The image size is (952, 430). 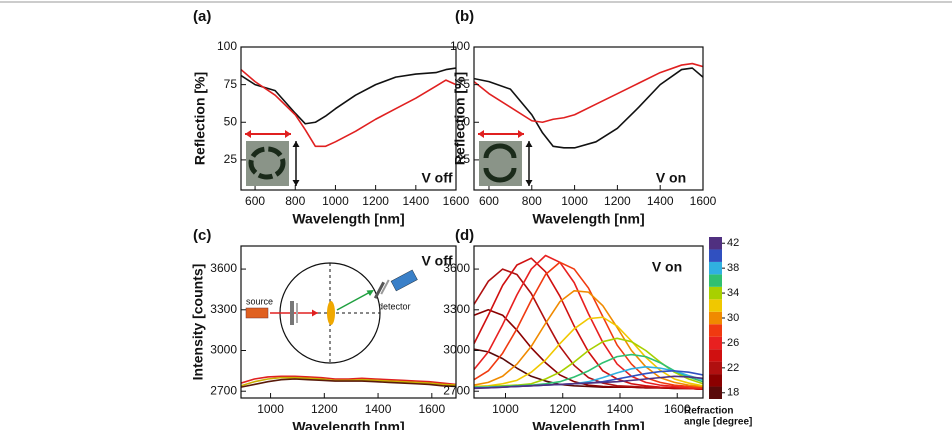 I want to click on setup-diagram, so click(x=331, y=313).